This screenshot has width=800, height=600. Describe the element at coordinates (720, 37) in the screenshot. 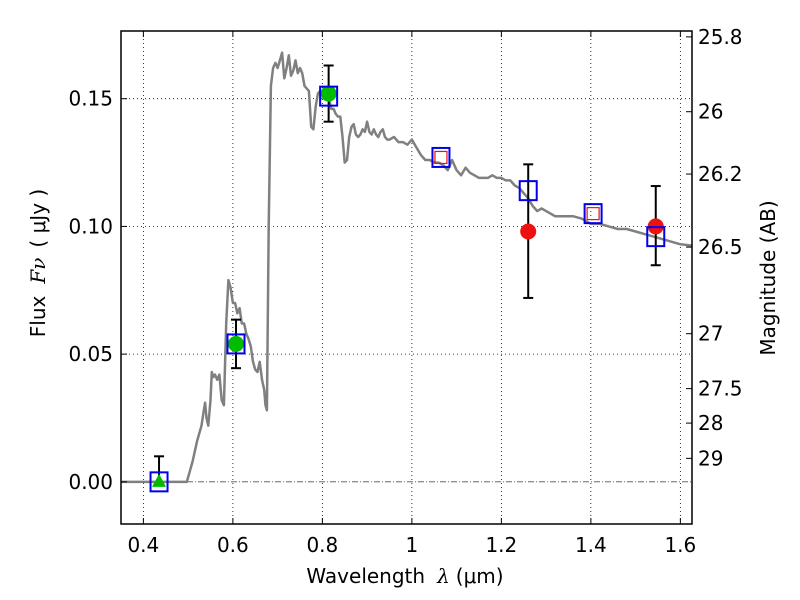

I see `y2-tick-label: 25.8` at that location.